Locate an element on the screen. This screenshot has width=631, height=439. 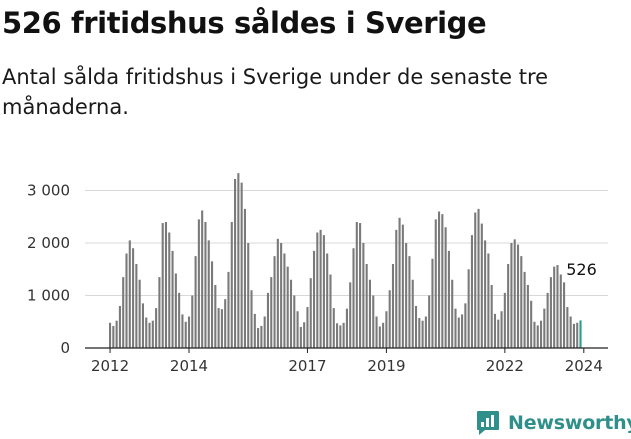
brand-logo: Newsworthy is located at coordinates (553, 423).